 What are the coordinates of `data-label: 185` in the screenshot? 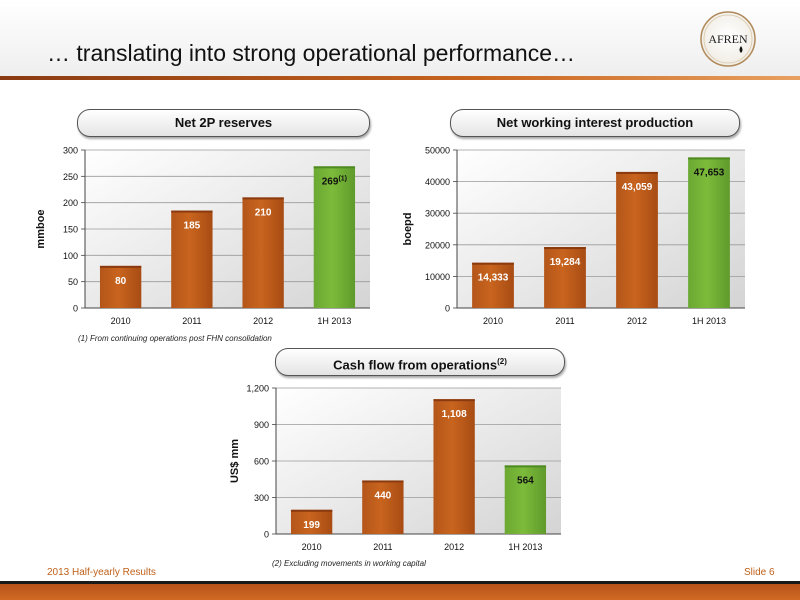 It's located at (192, 226).